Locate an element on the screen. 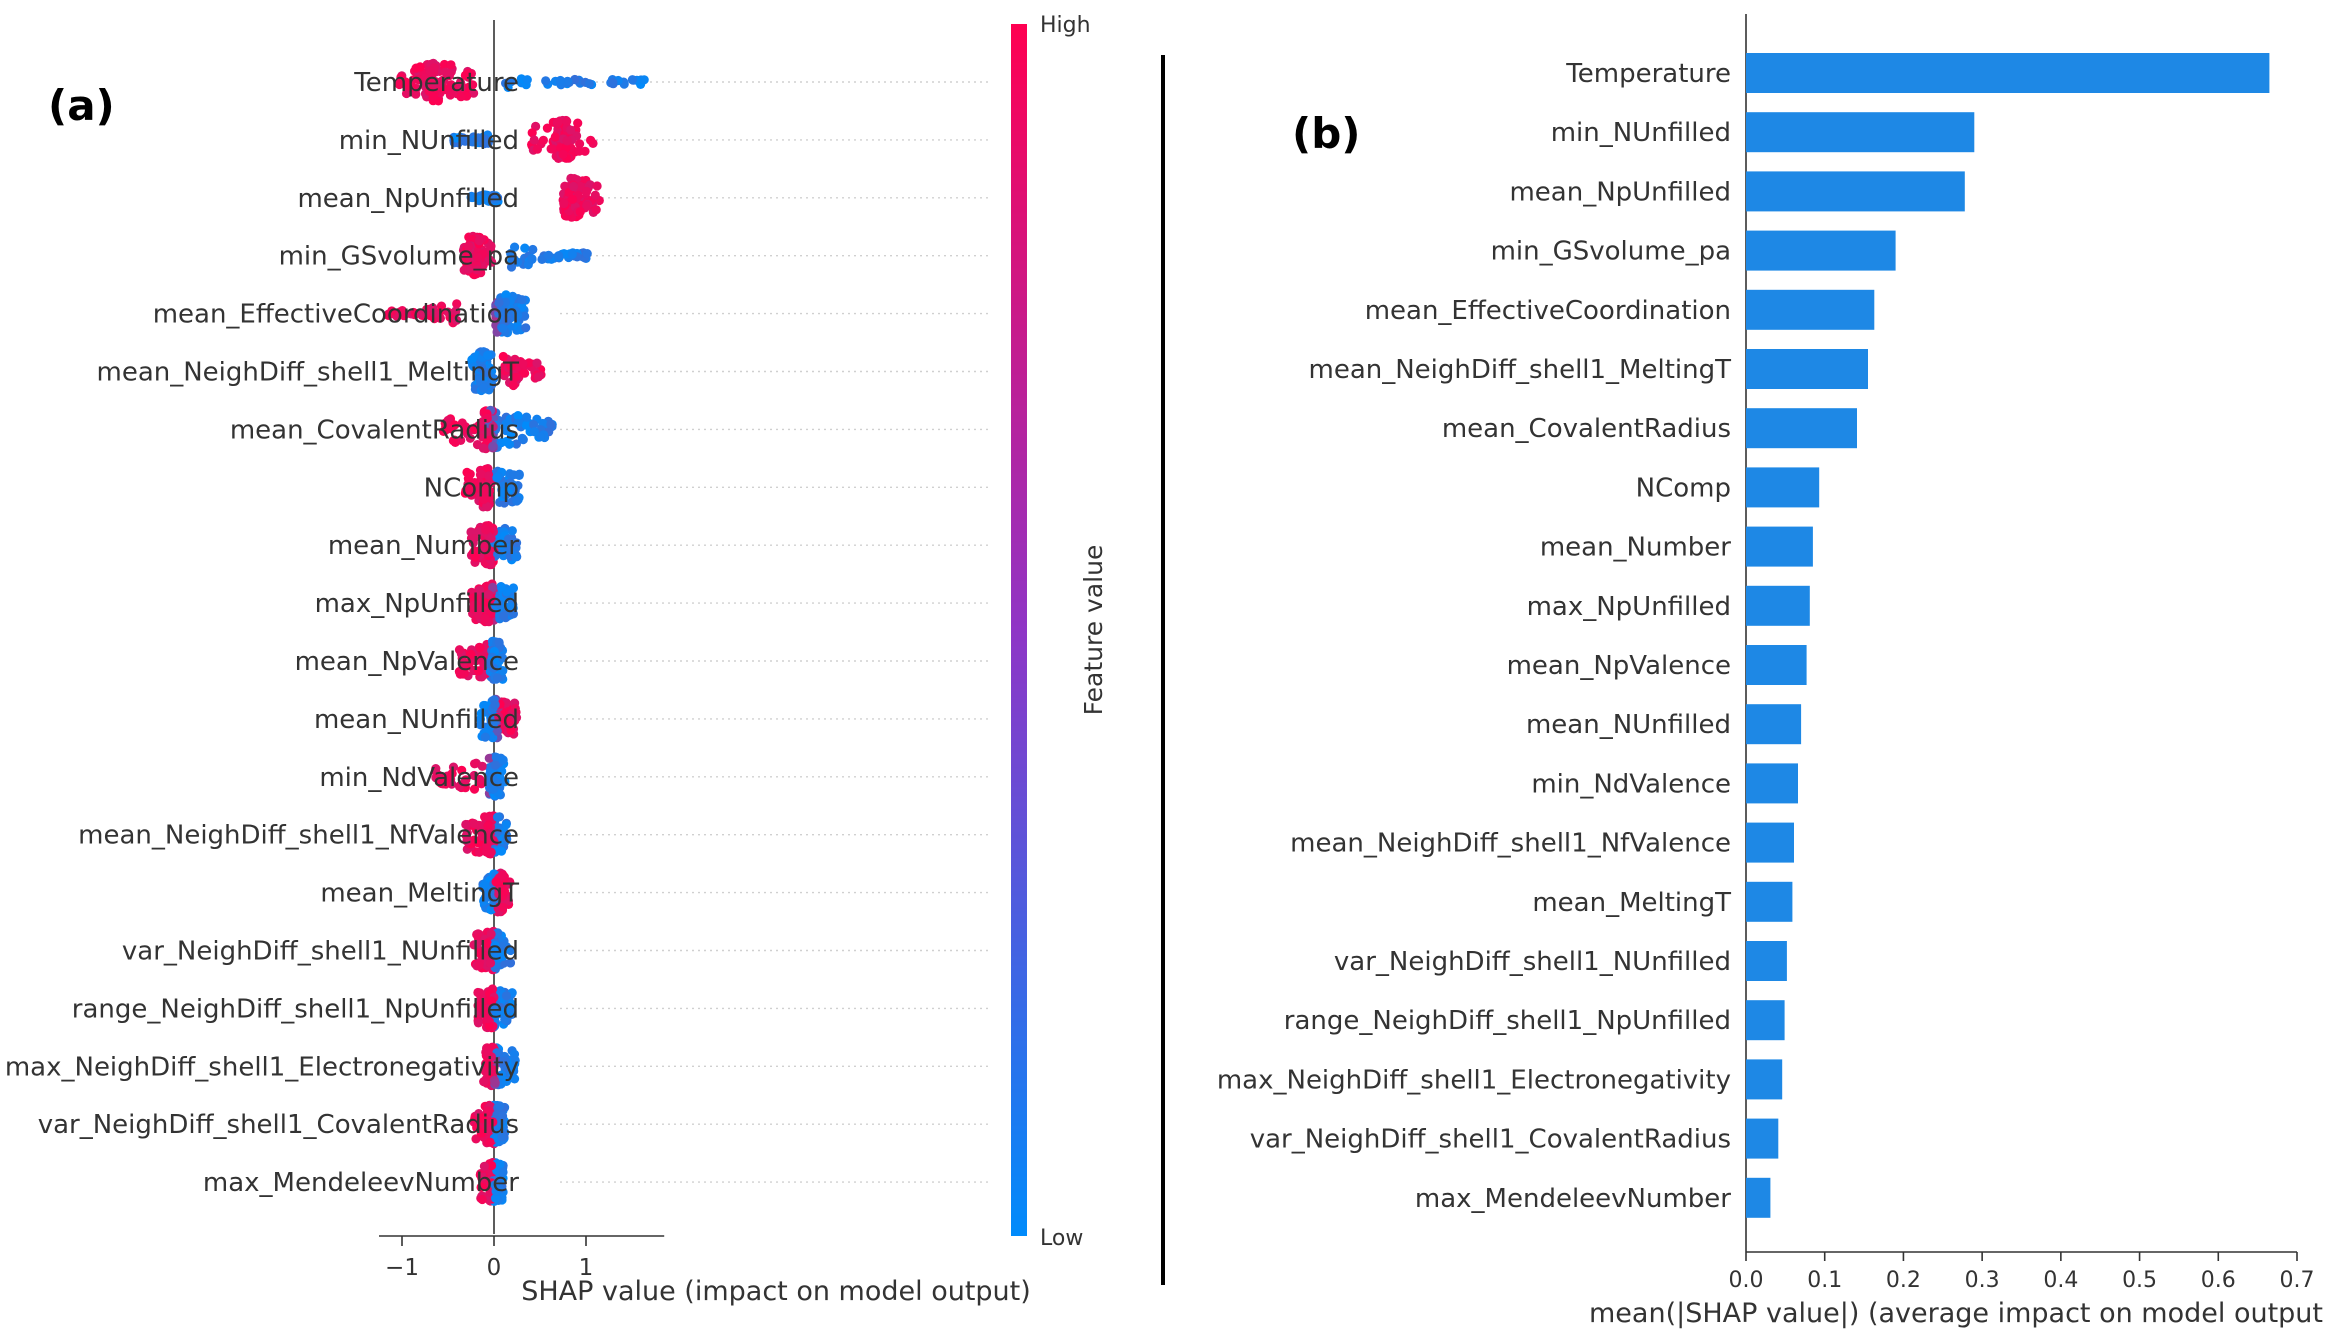 The image size is (2328, 1339). beeswarm-feature-label: mean_NpUnfilled is located at coordinates (408, 199).